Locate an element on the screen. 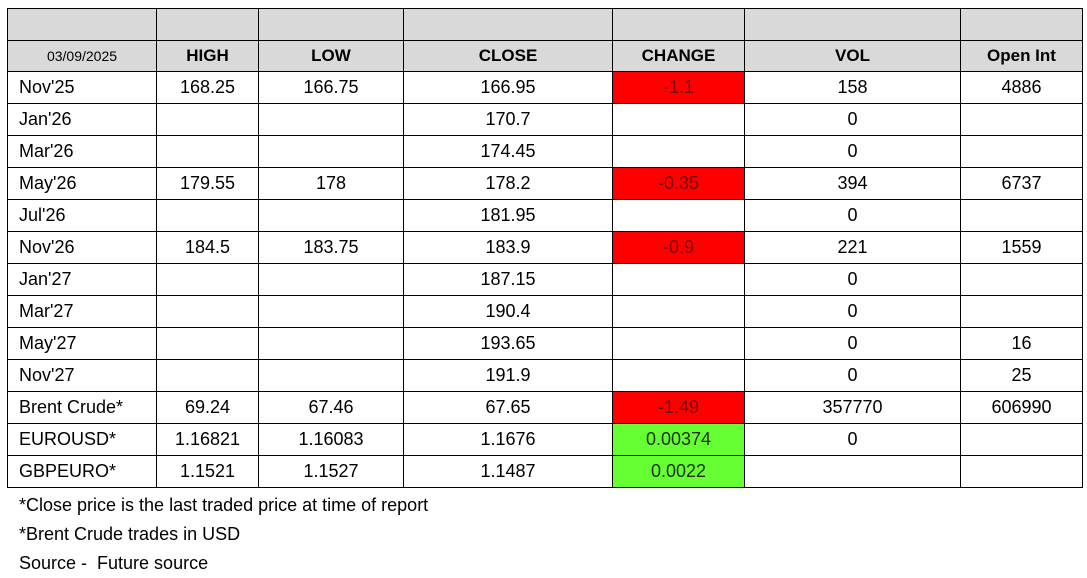 This screenshot has height=578, width=1087. column-header-vol: VOL is located at coordinates (852, 56).